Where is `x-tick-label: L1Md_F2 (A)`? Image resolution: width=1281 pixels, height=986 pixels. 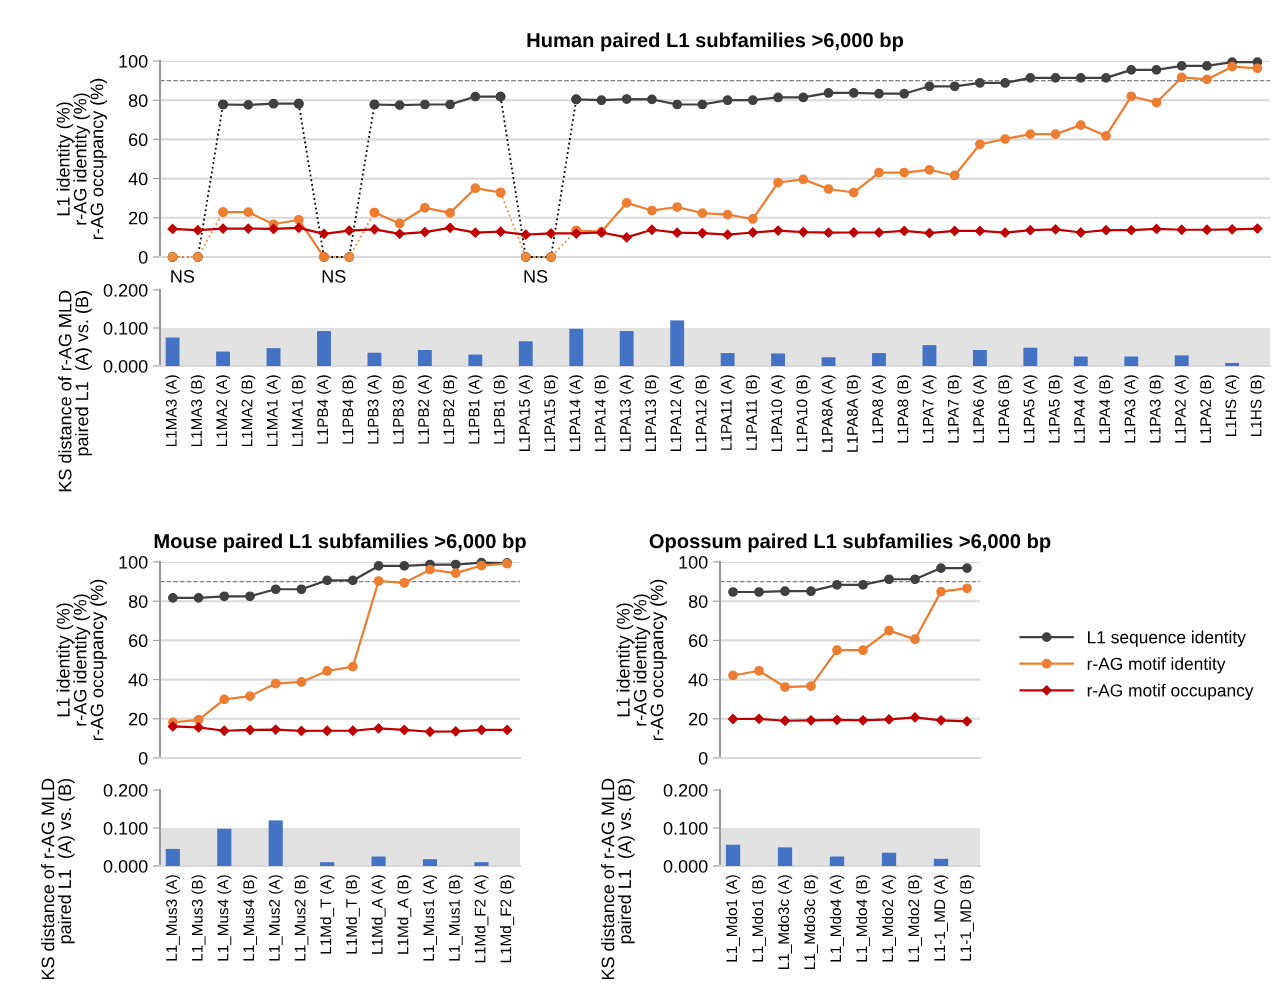 x-tick-label: L1Md_F2 (A) is located at coordinates (481, 919).